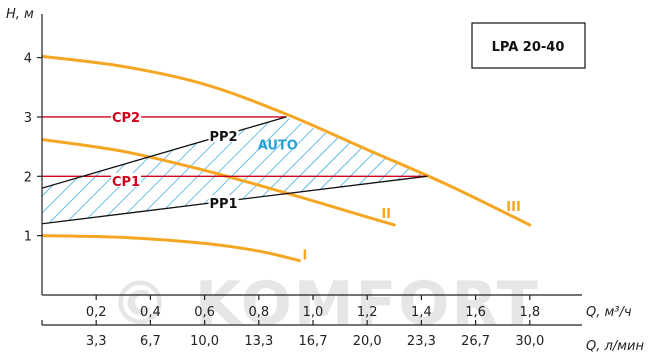 Image resolution: width=649 pixels, height=356 pixels. What do you see at coordinates (150, 312) in the screenshot?
I see `x-tick-label-m3h: 0,4` at bounding box center [150, 312].